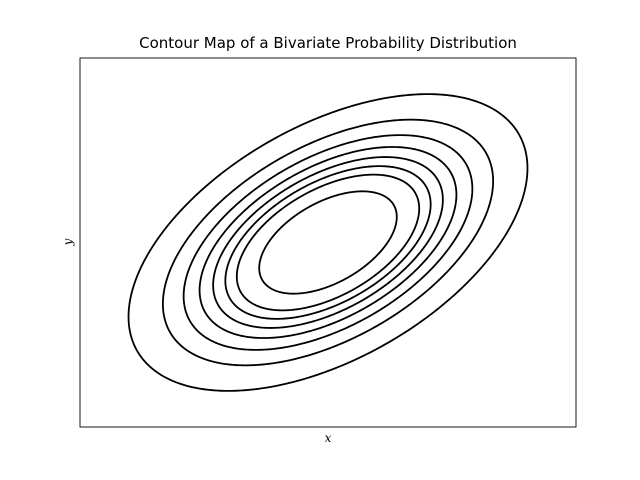 This screenshot has width=640, height=480. Describe the element at coordinates (328, 438) in the screenshot. I see `x-axis-label: x` at that location.